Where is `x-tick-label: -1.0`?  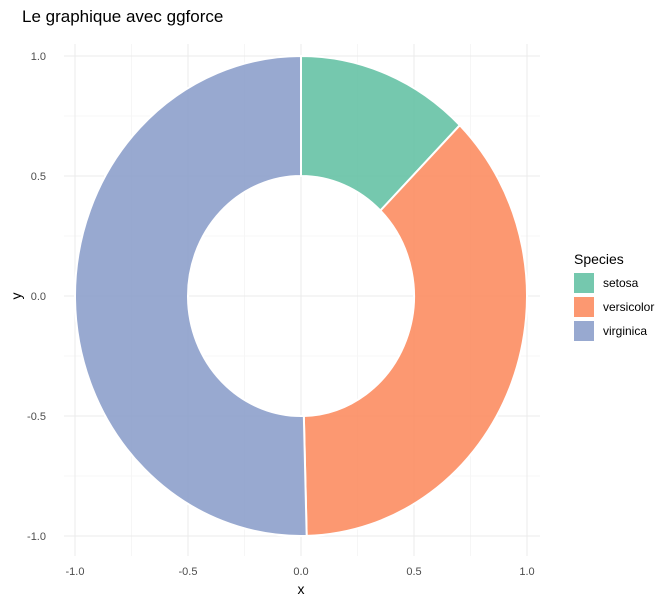
x-tick-label: -1.0 is located at coordinates (75, 572).